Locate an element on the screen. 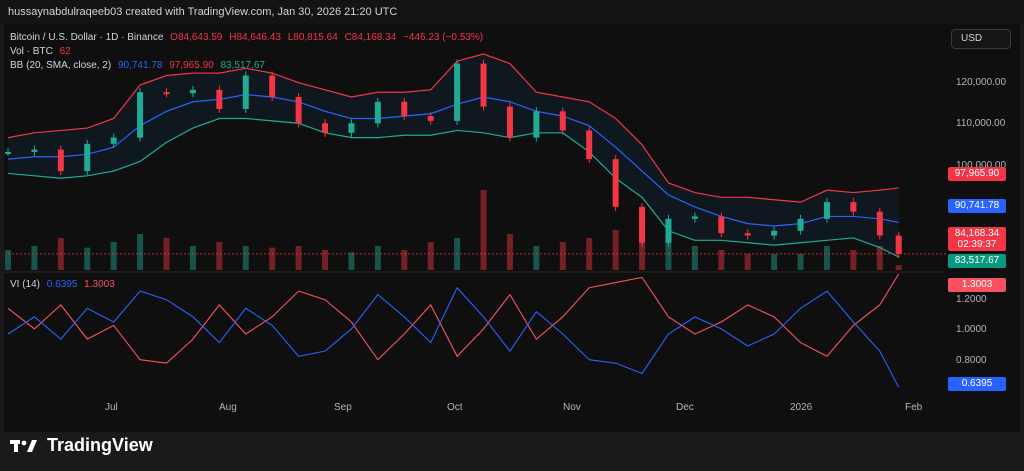  price-tick-100000: 100,000.00 is located at coordinates (981, 165).